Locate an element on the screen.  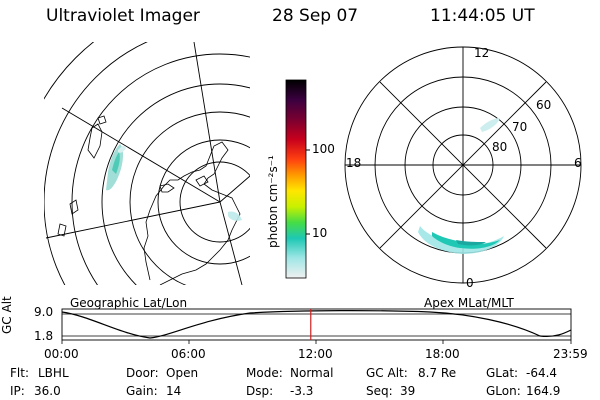
alt-tick-high: 9.0 is located at coordinates (44, 312).